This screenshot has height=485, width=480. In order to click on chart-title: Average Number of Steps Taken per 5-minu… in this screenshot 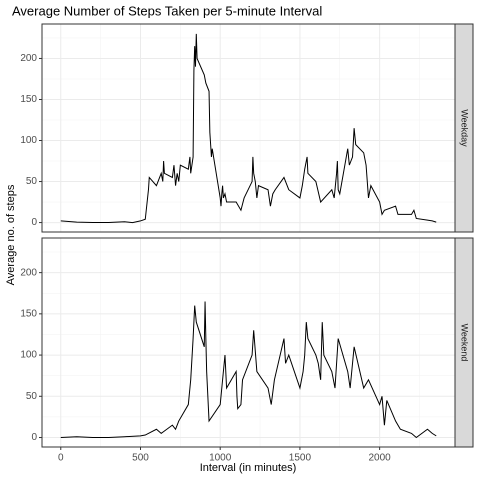, I will do `click(167, 10)`.